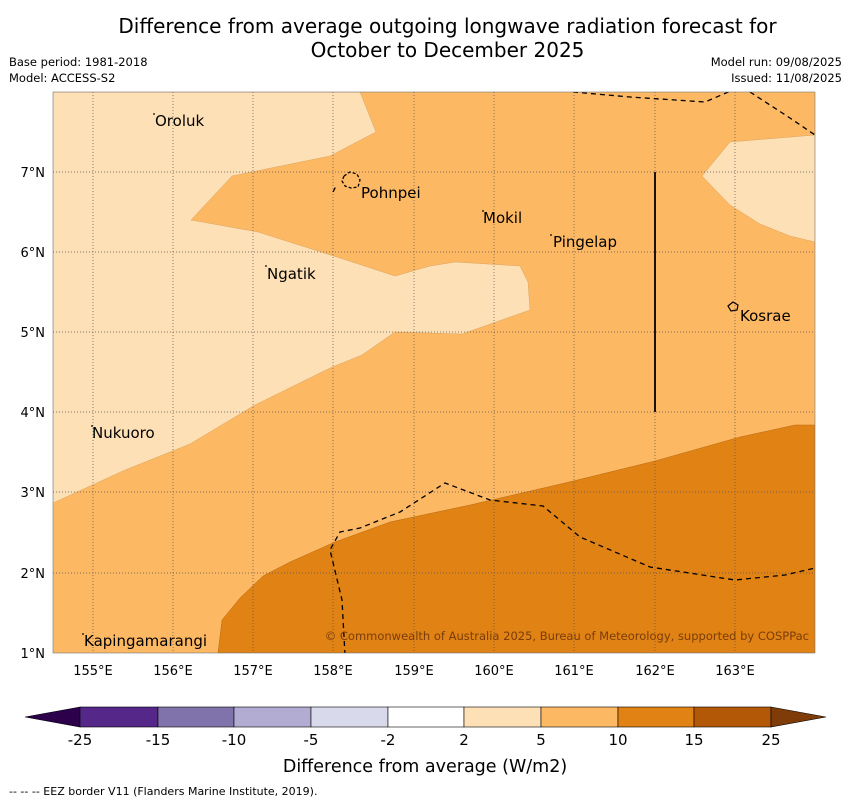 This screenshot has height=804, width=850. What do you see at coordinates (574, 671) in the screenshot?
I see `lon-tick-label: 161°E` at bounding box center [574, 671].